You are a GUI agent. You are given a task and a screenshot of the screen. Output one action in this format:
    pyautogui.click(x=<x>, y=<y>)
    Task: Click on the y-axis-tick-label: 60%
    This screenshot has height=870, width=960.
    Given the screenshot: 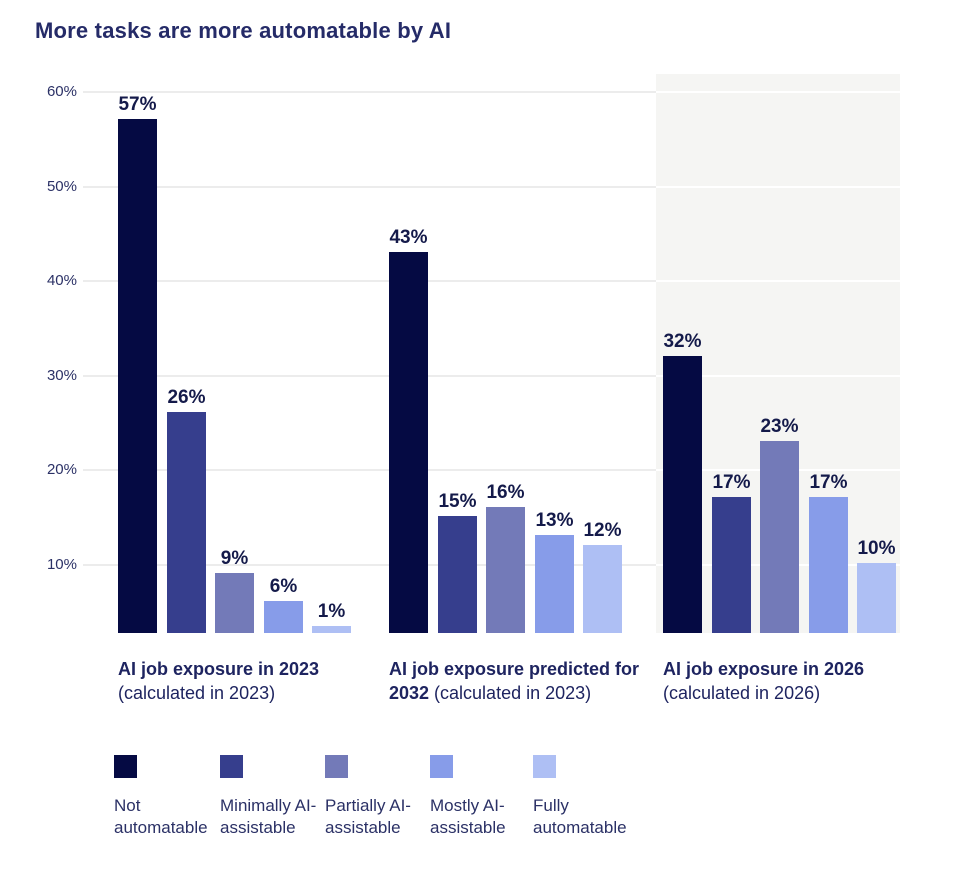 What is the action you would take?
    pyautogui.click(x=61, y=91)
    